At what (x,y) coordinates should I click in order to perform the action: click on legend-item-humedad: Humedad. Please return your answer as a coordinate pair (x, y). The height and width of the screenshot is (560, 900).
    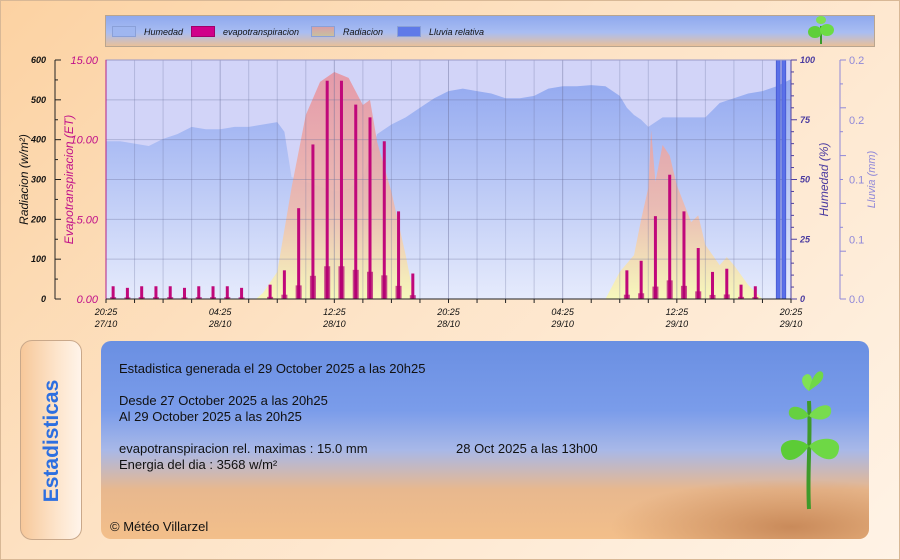
    Looking at the image, I should click on (147, 31).